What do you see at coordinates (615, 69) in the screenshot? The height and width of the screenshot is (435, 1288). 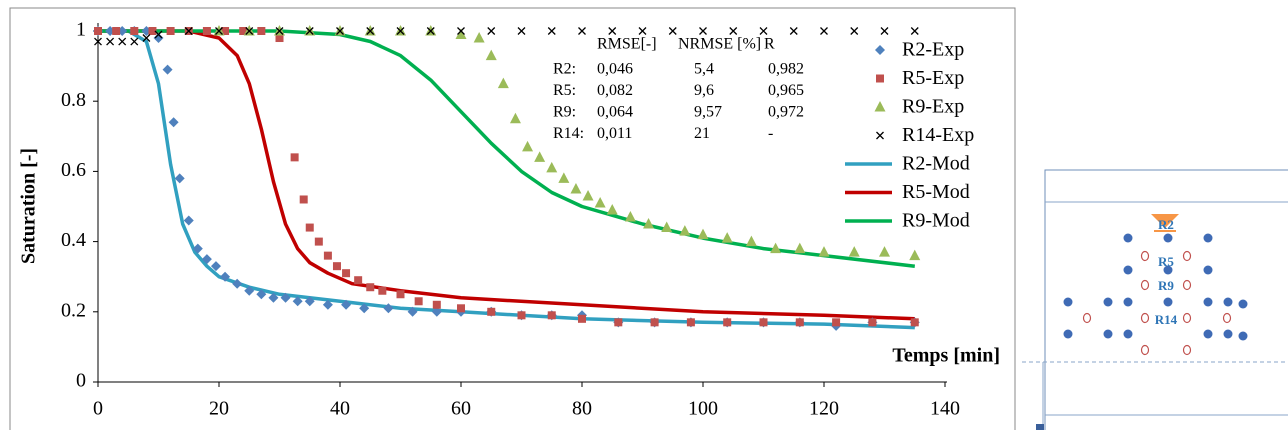 I see `table-cell: 0,046` at bounding box center [615, 69].